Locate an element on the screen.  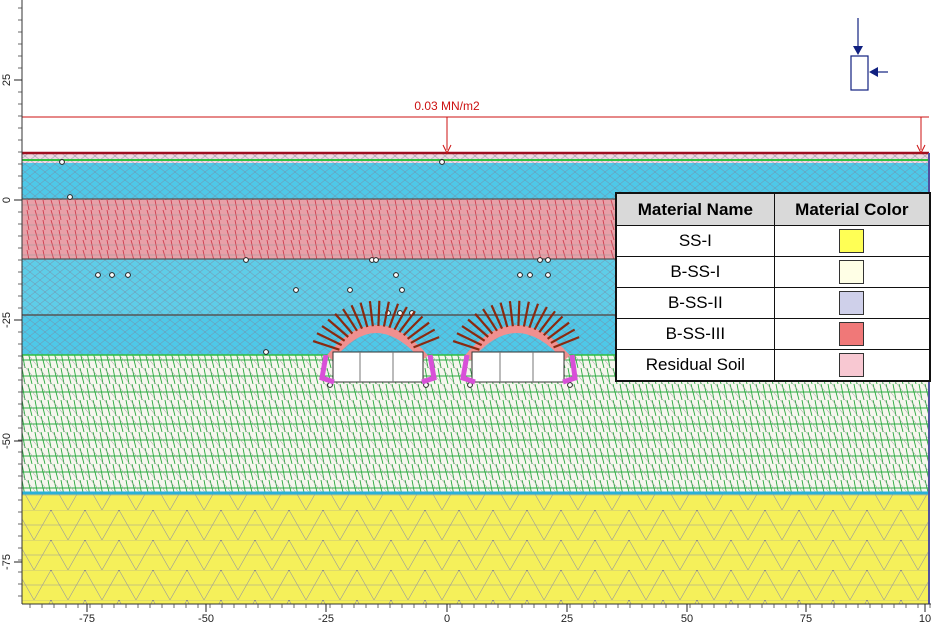
y-tick-label: 0 is located at coordinates (7, 200).